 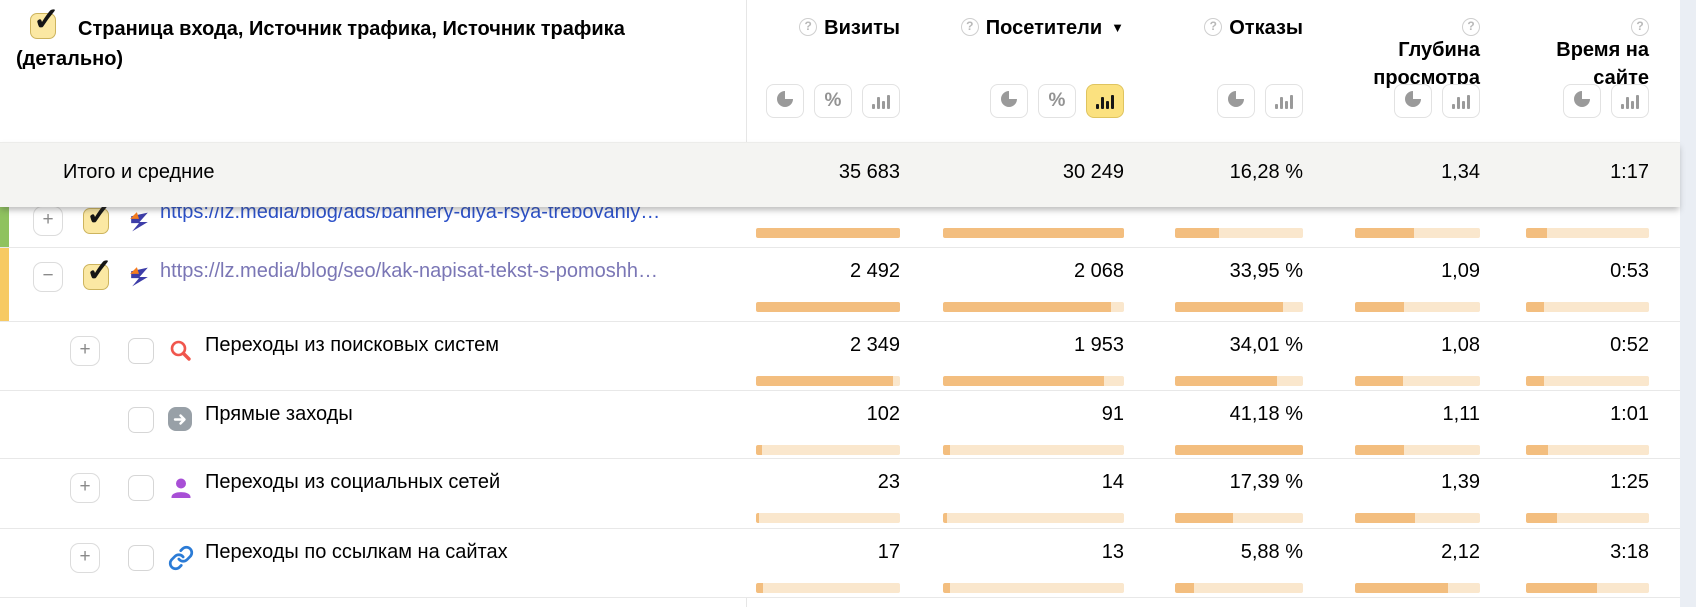 What do you see at coordinates (352, 345) in the screenshot?
I see `traffic-source-label: Переходы из поисковых систем` at bounding box center [352, 345].